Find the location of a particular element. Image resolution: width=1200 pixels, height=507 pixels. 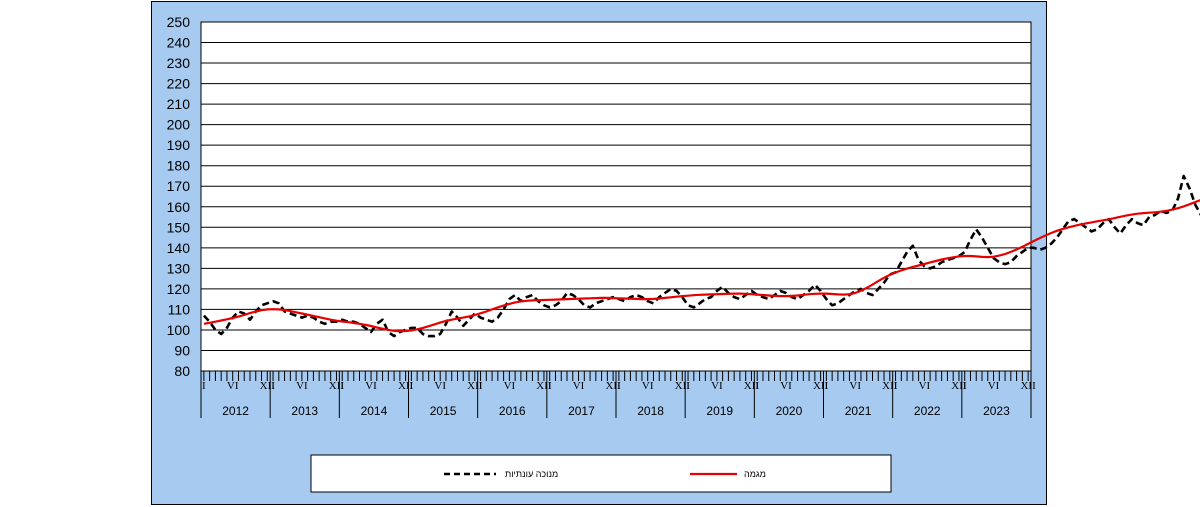

legend-label-trend: מגמה is located at coordinates (755, 474).